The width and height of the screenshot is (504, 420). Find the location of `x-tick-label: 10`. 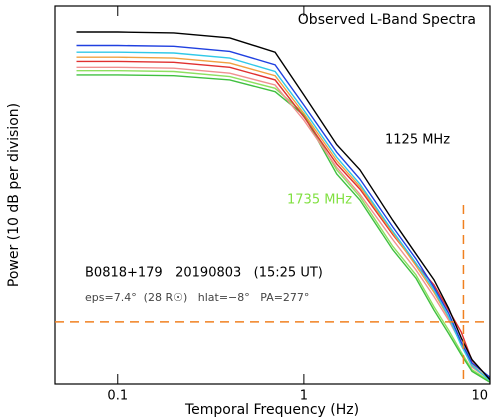

x-tick-label: 10 is located at coordinates (479, 396).